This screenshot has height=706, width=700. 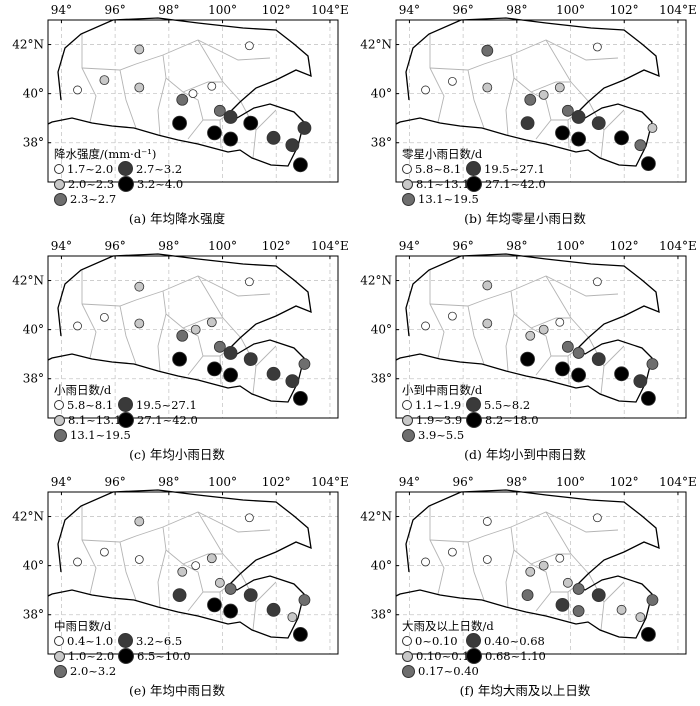 I want to click on legend-item: 1.9~3.9, so click(x=433, y=420).